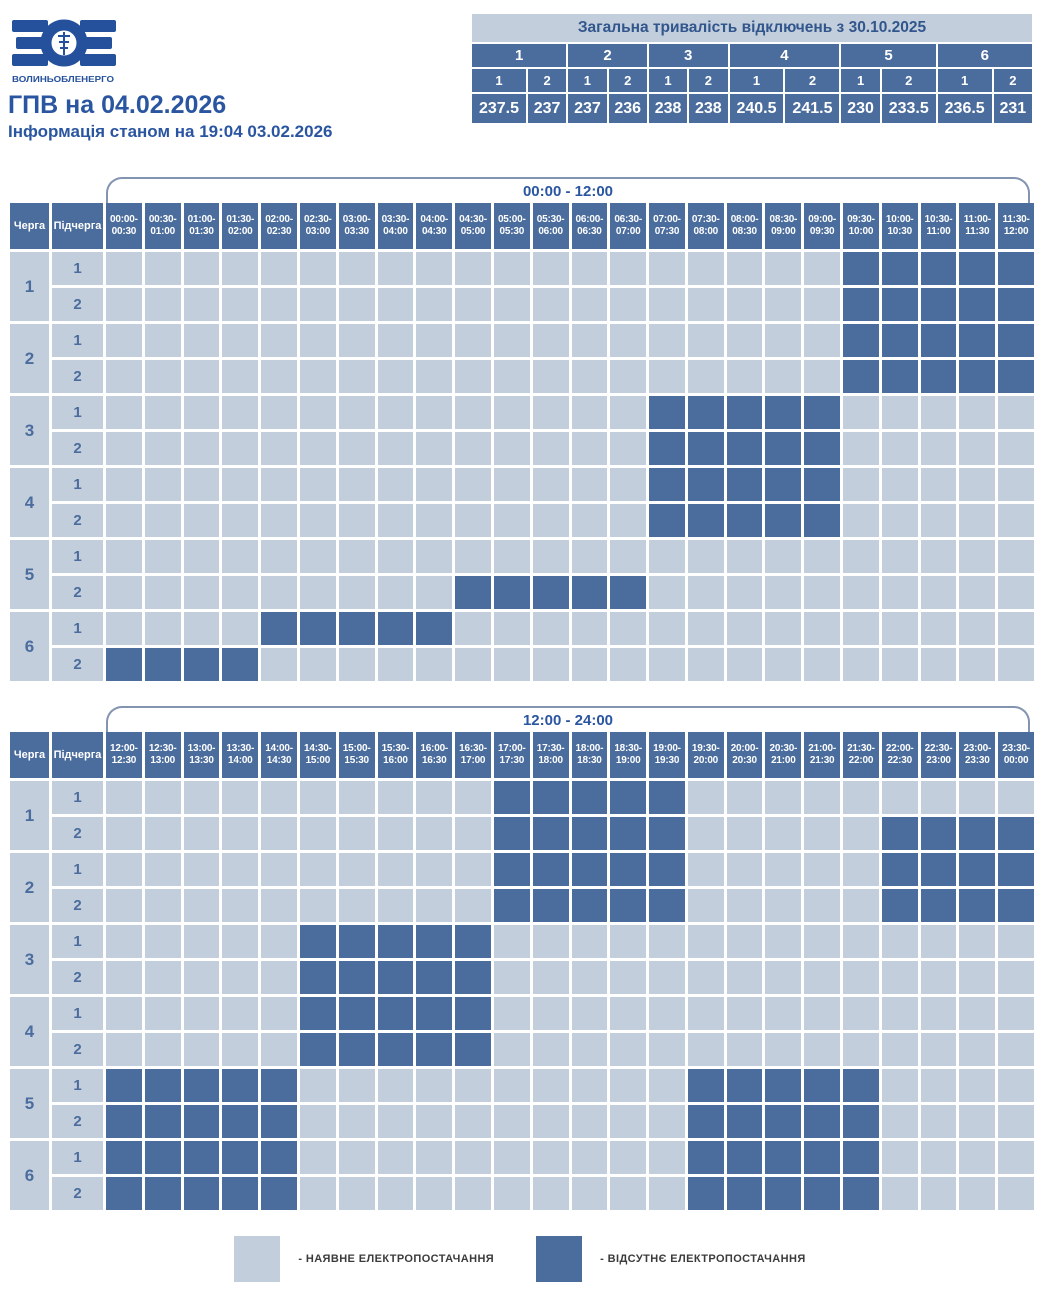  What do you see at coordinates (938, 219) in the screenshot?
I see `time-start: 10:30-` at bounding box center [938, 219].